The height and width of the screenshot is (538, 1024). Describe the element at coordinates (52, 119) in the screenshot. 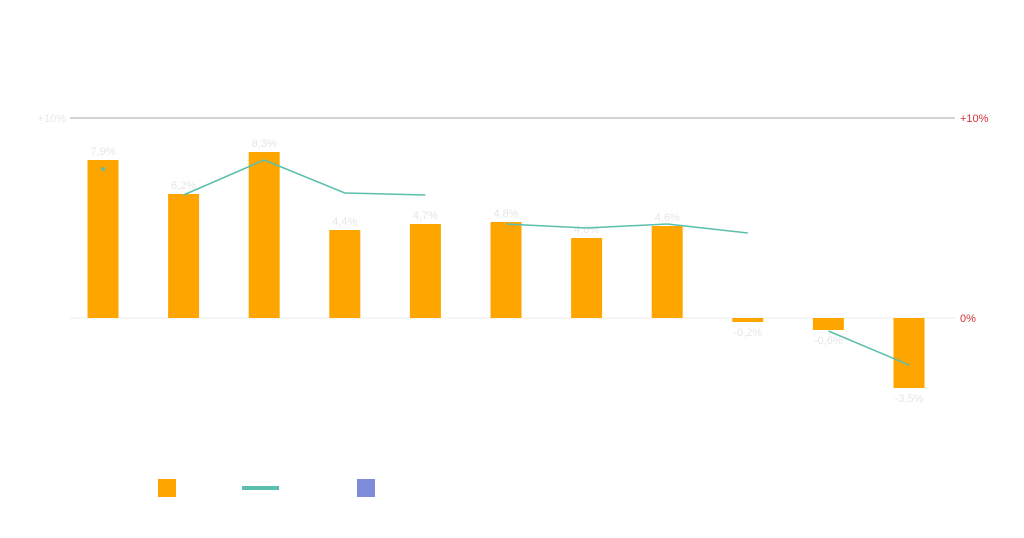

I see `left-tick-label: +10%` at that location.